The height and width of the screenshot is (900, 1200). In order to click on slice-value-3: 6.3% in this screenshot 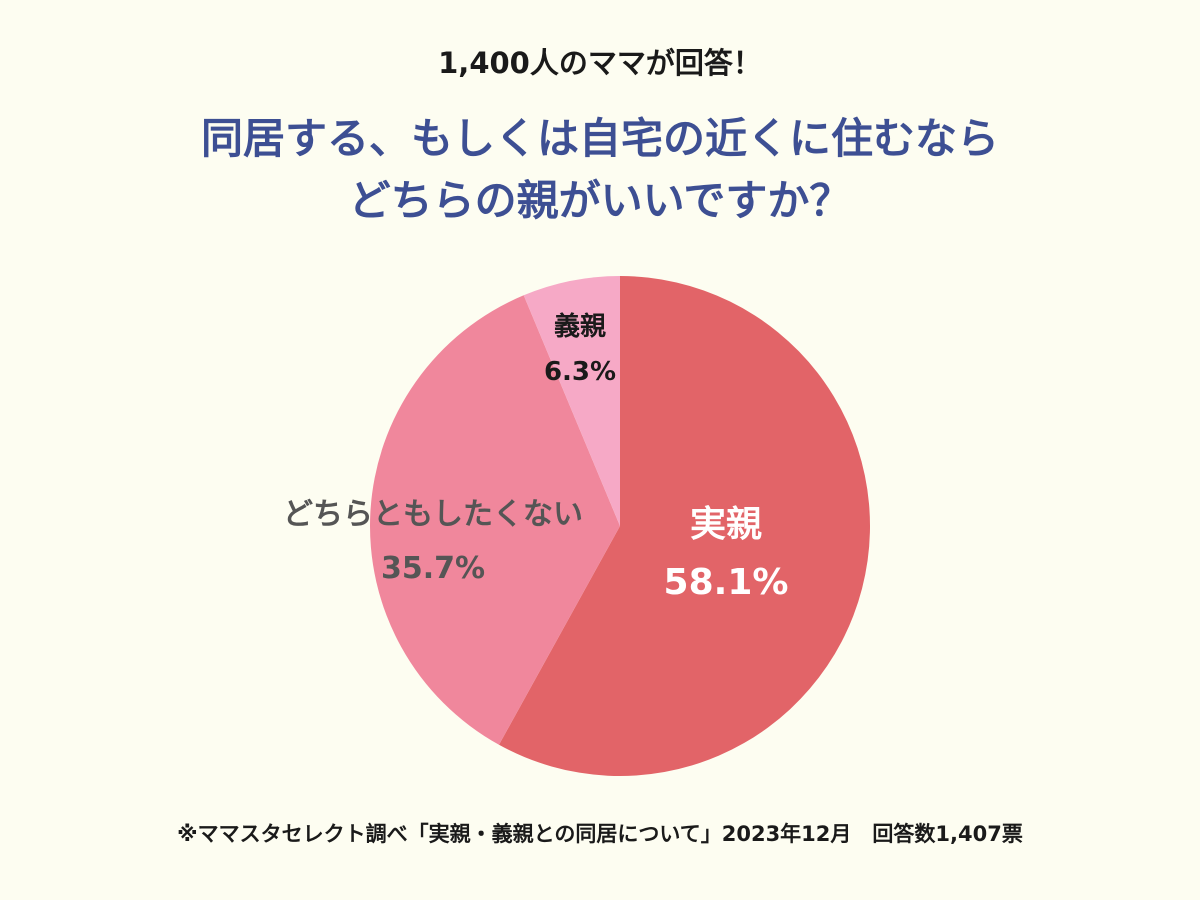, I will do `click(580, 372)`.